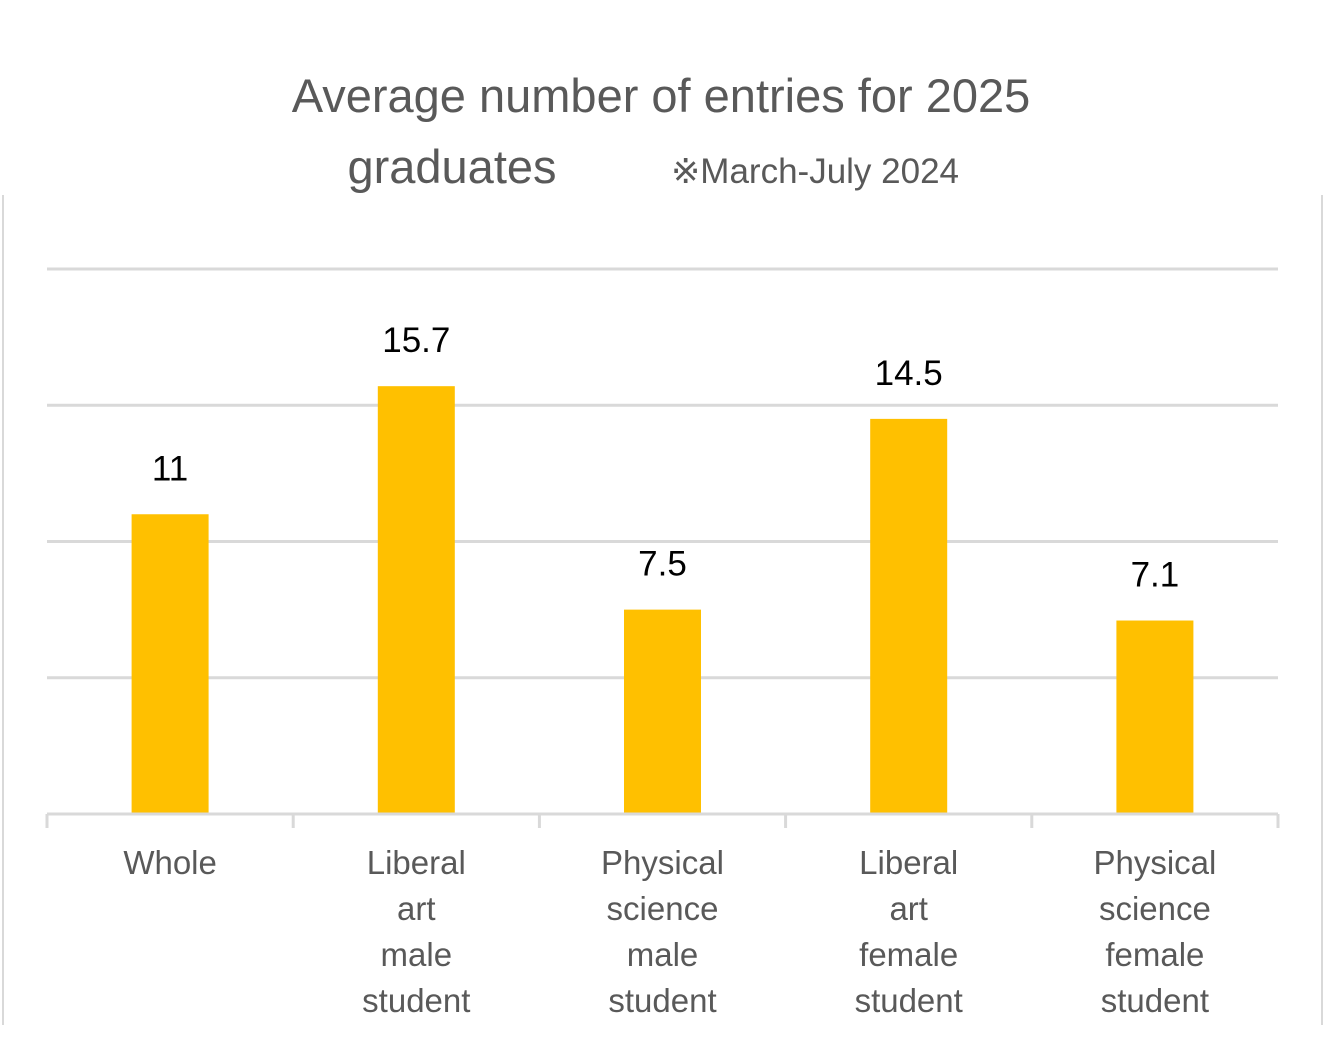 This screenshot has height=1060, width=1325. What do you see at coordinates (815, 171) in the screenshot?
I see `chart-subtitle: ※March-July 2024` at bounding box center [815, 171].